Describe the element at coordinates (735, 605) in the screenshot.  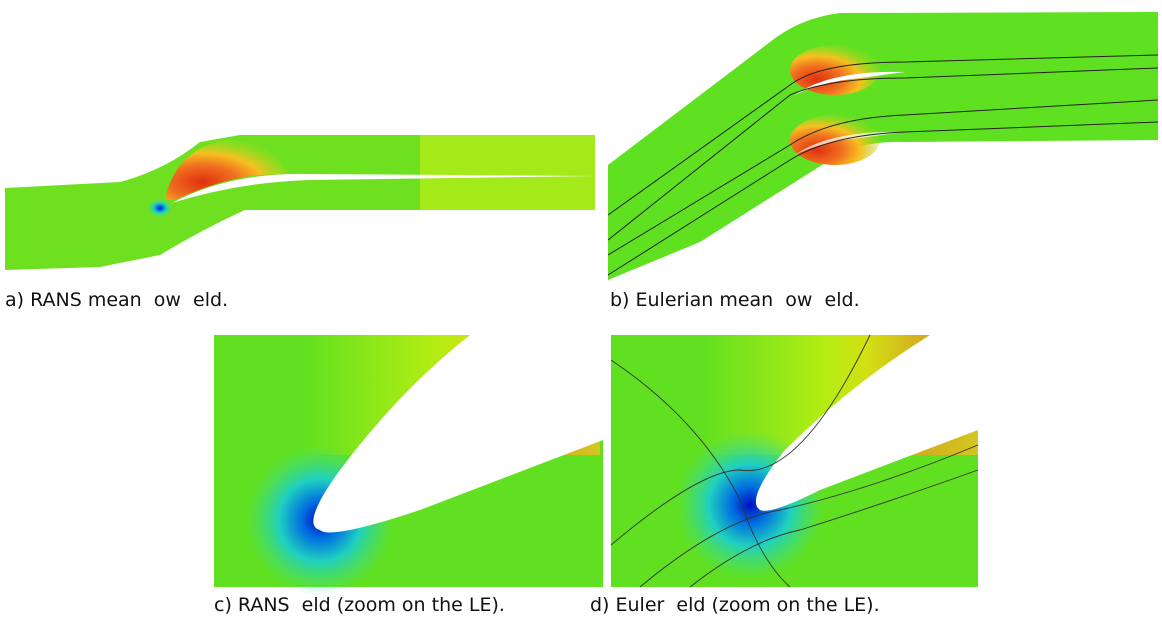
I see `caption-d: d) Euler eld (zoom on the LE).` at that location.